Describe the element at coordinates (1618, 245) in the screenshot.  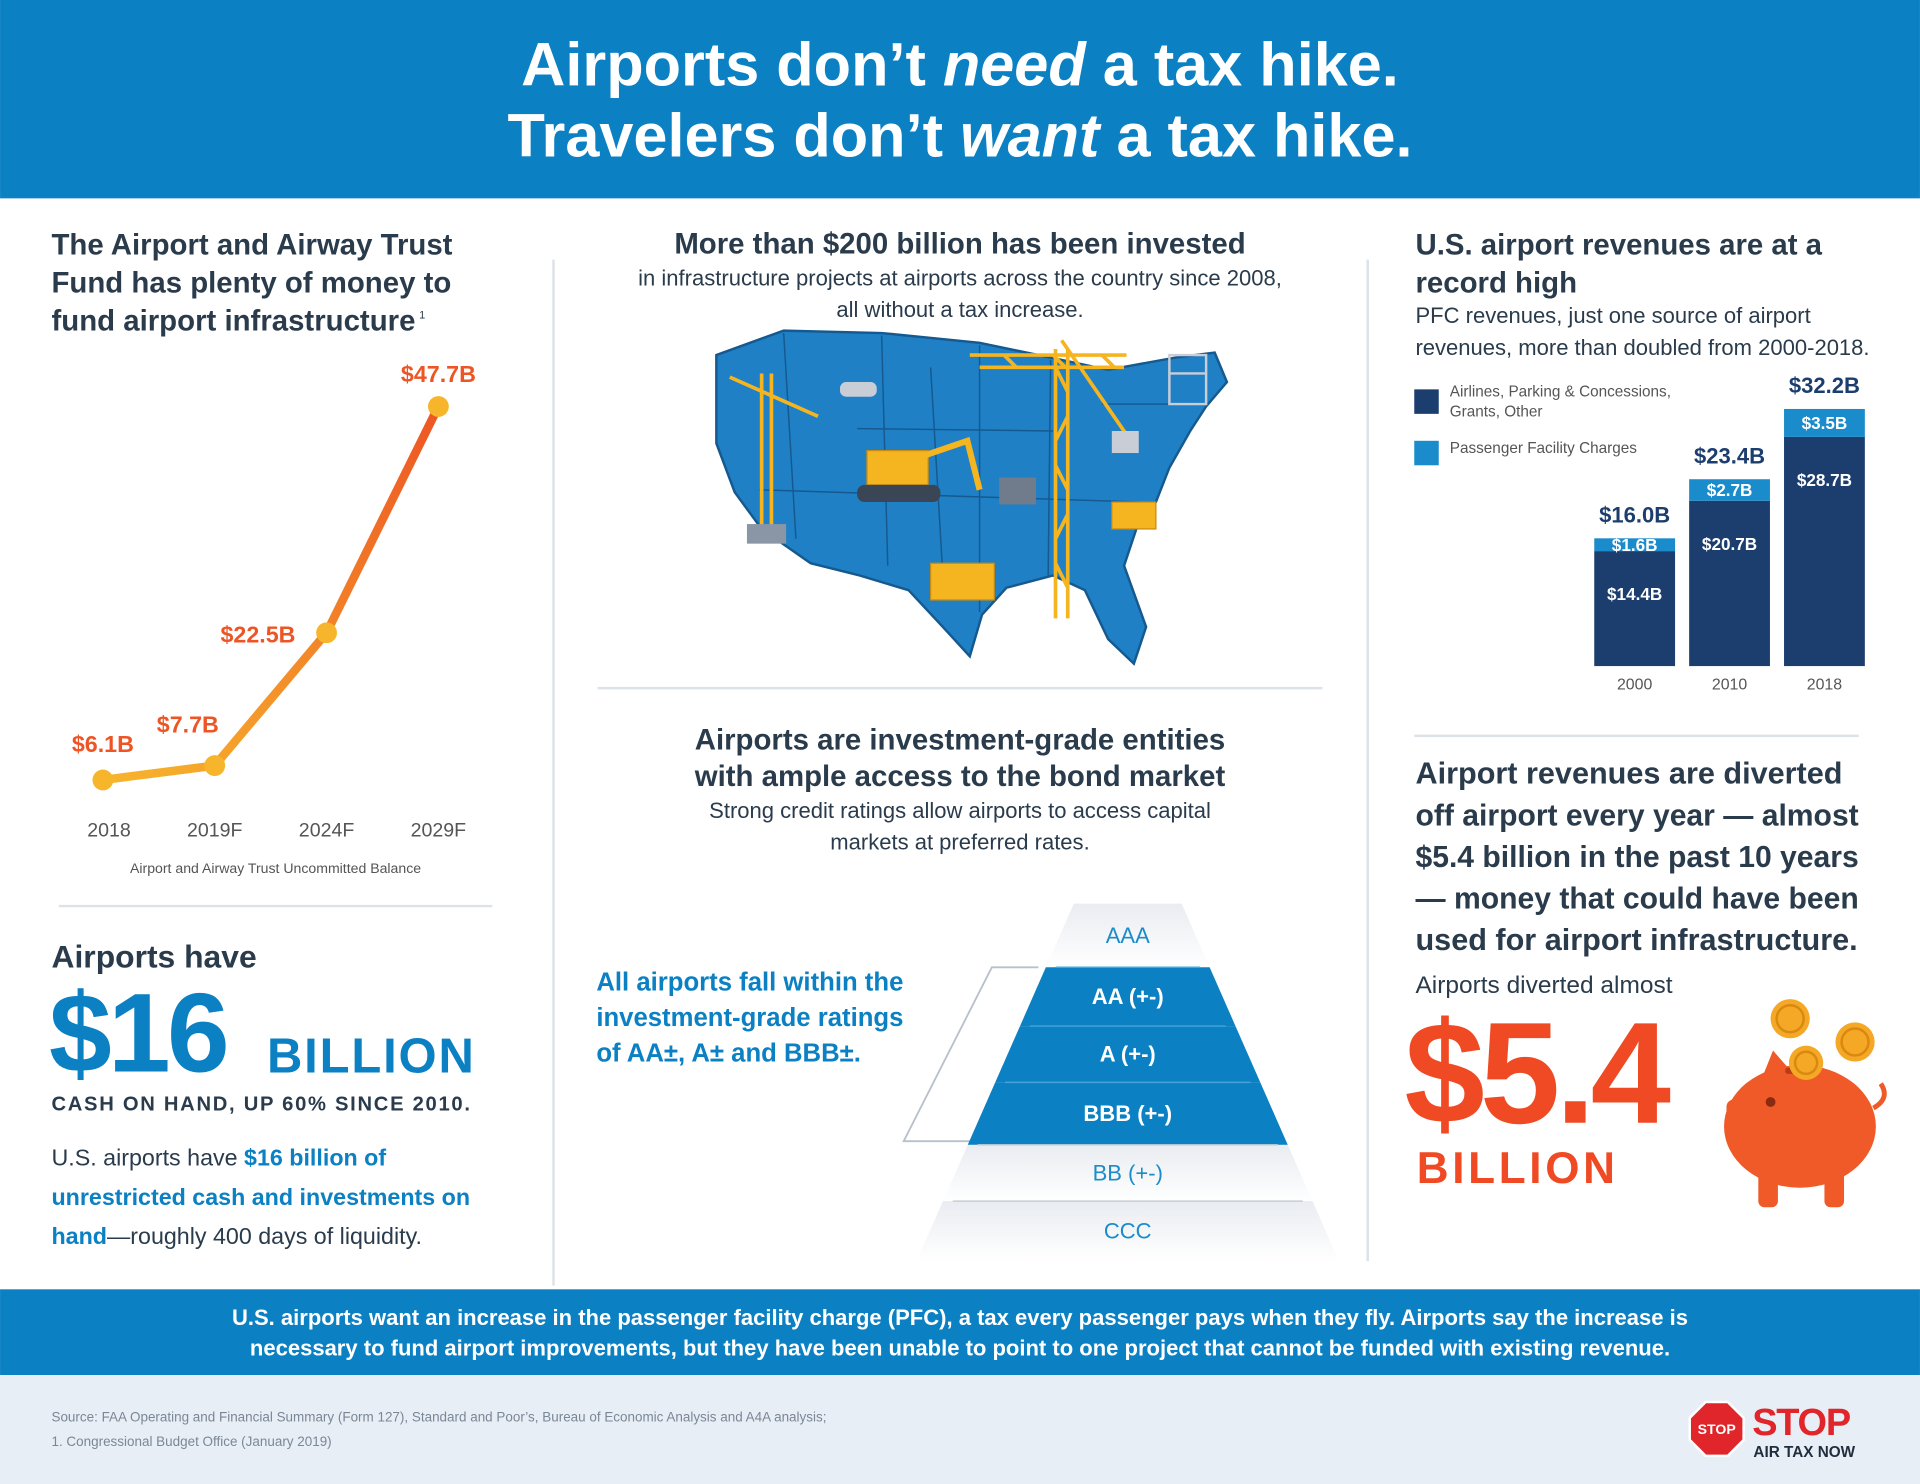
I see `section-heading: U.S. airport revenues are at a` at that location.